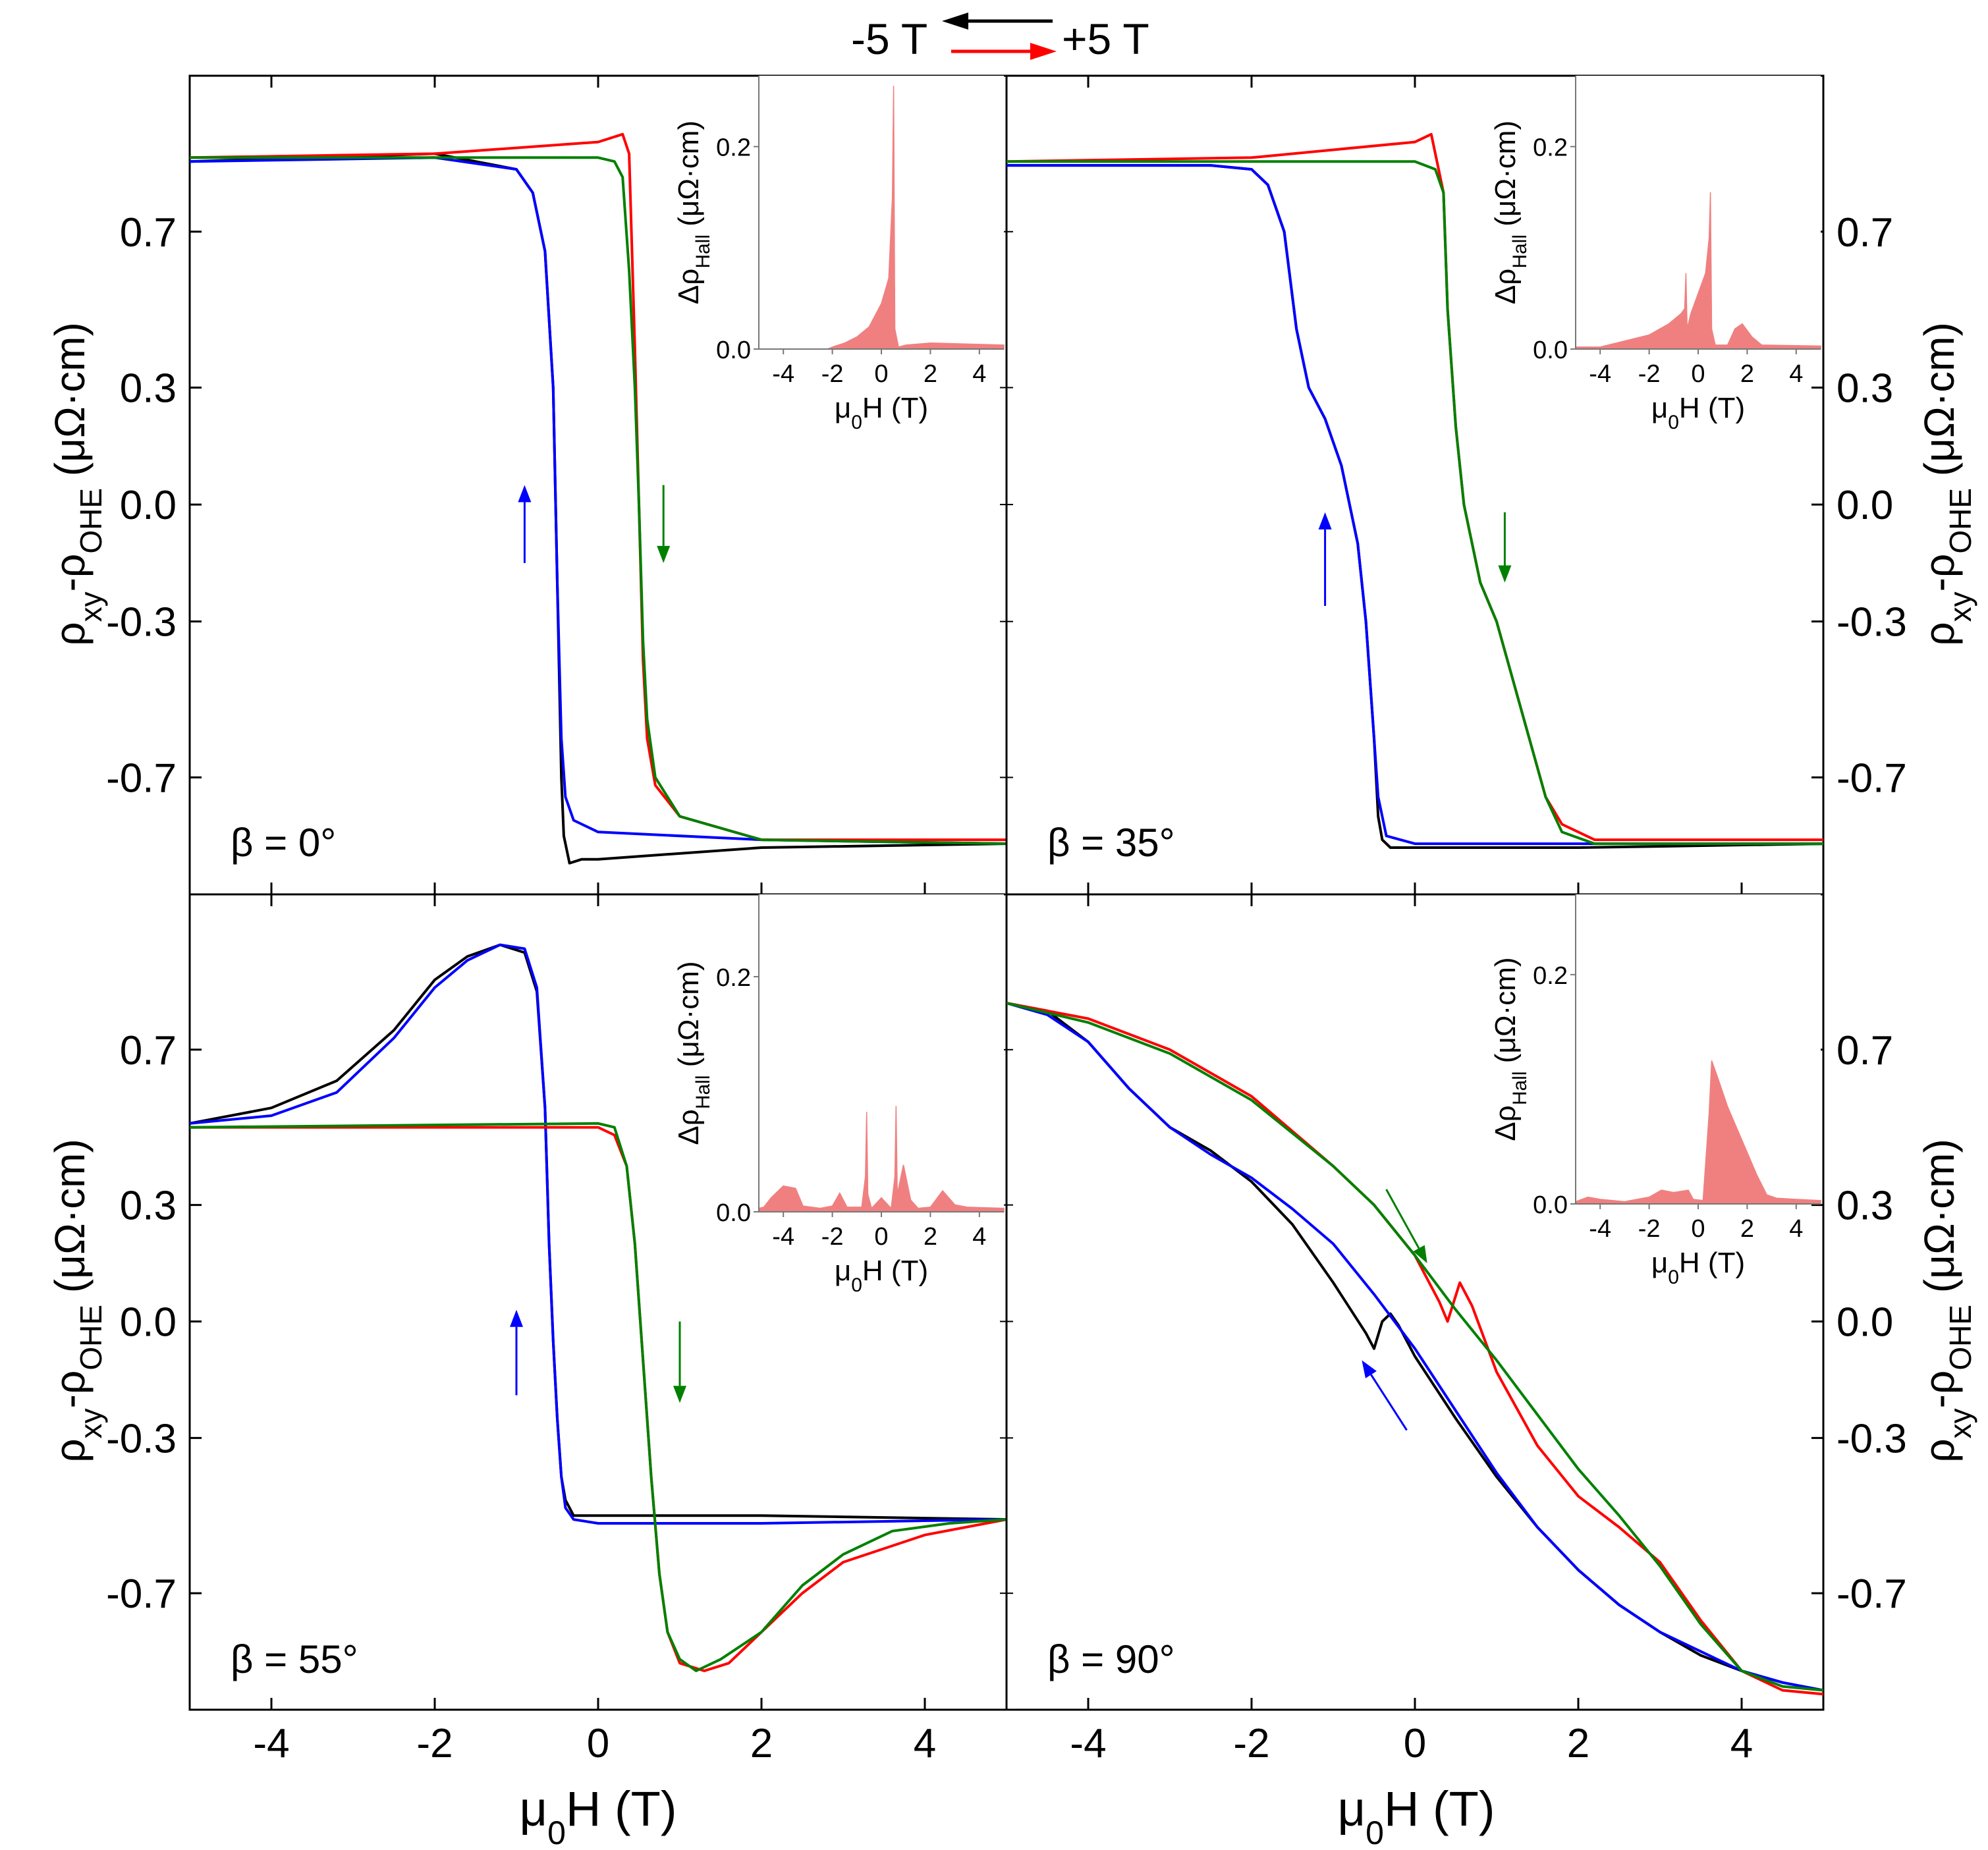  Describe the element at coordinates (598, 1397) in the screenshot. I see `series-line-green` at that location.